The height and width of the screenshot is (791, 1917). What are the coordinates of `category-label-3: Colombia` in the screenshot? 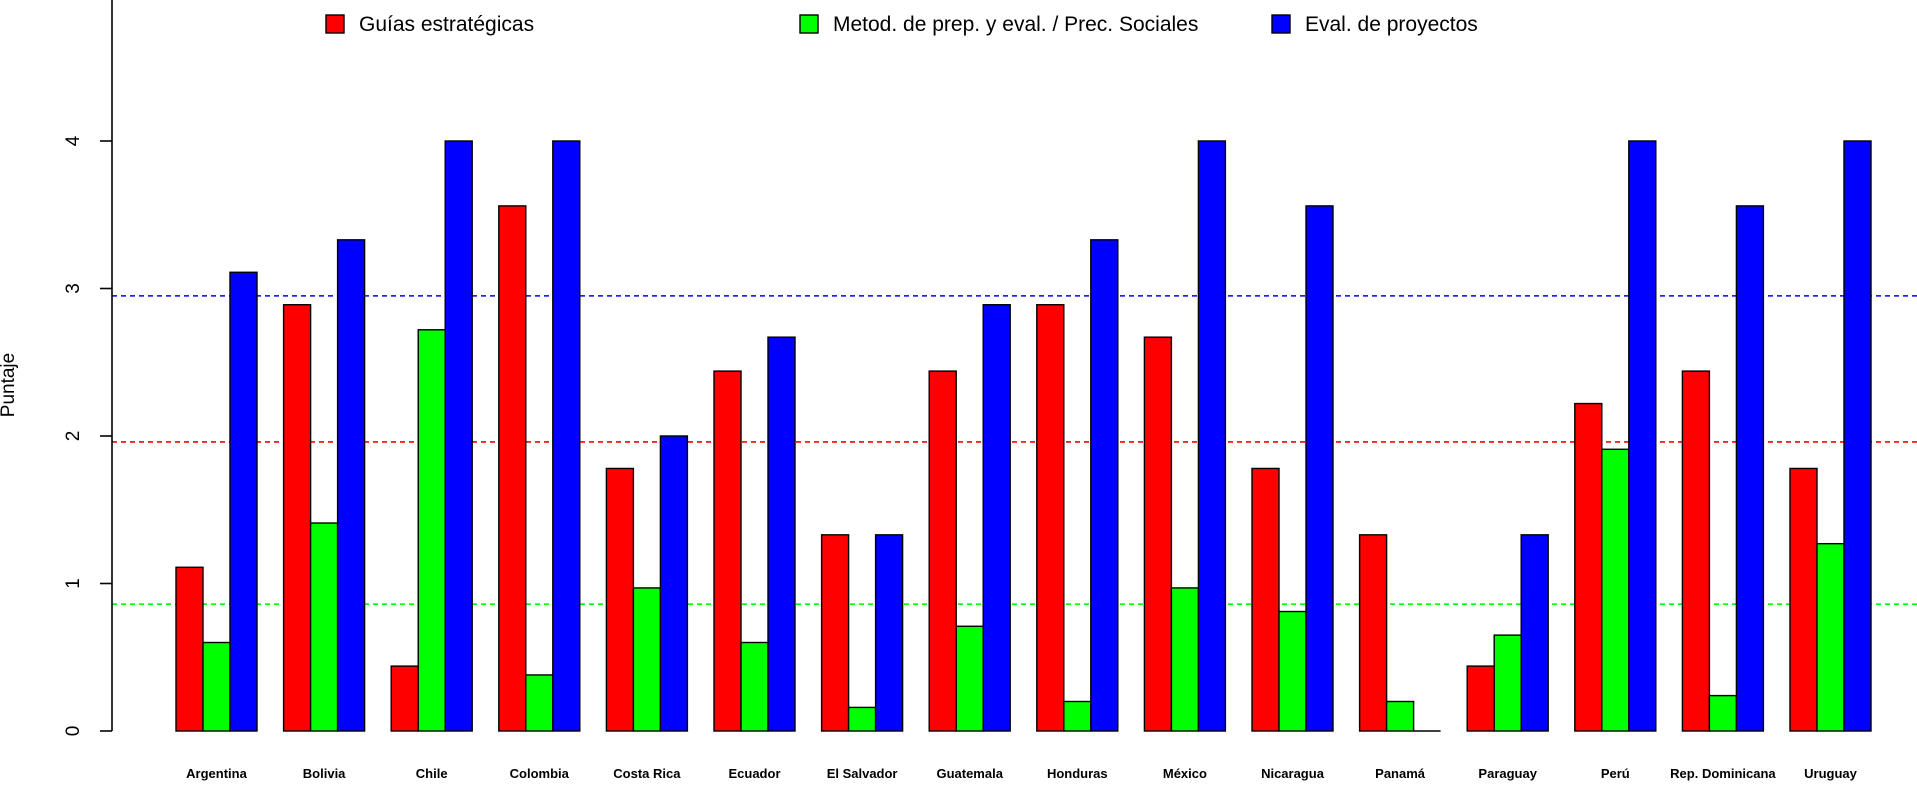 It's located at (540, 773).